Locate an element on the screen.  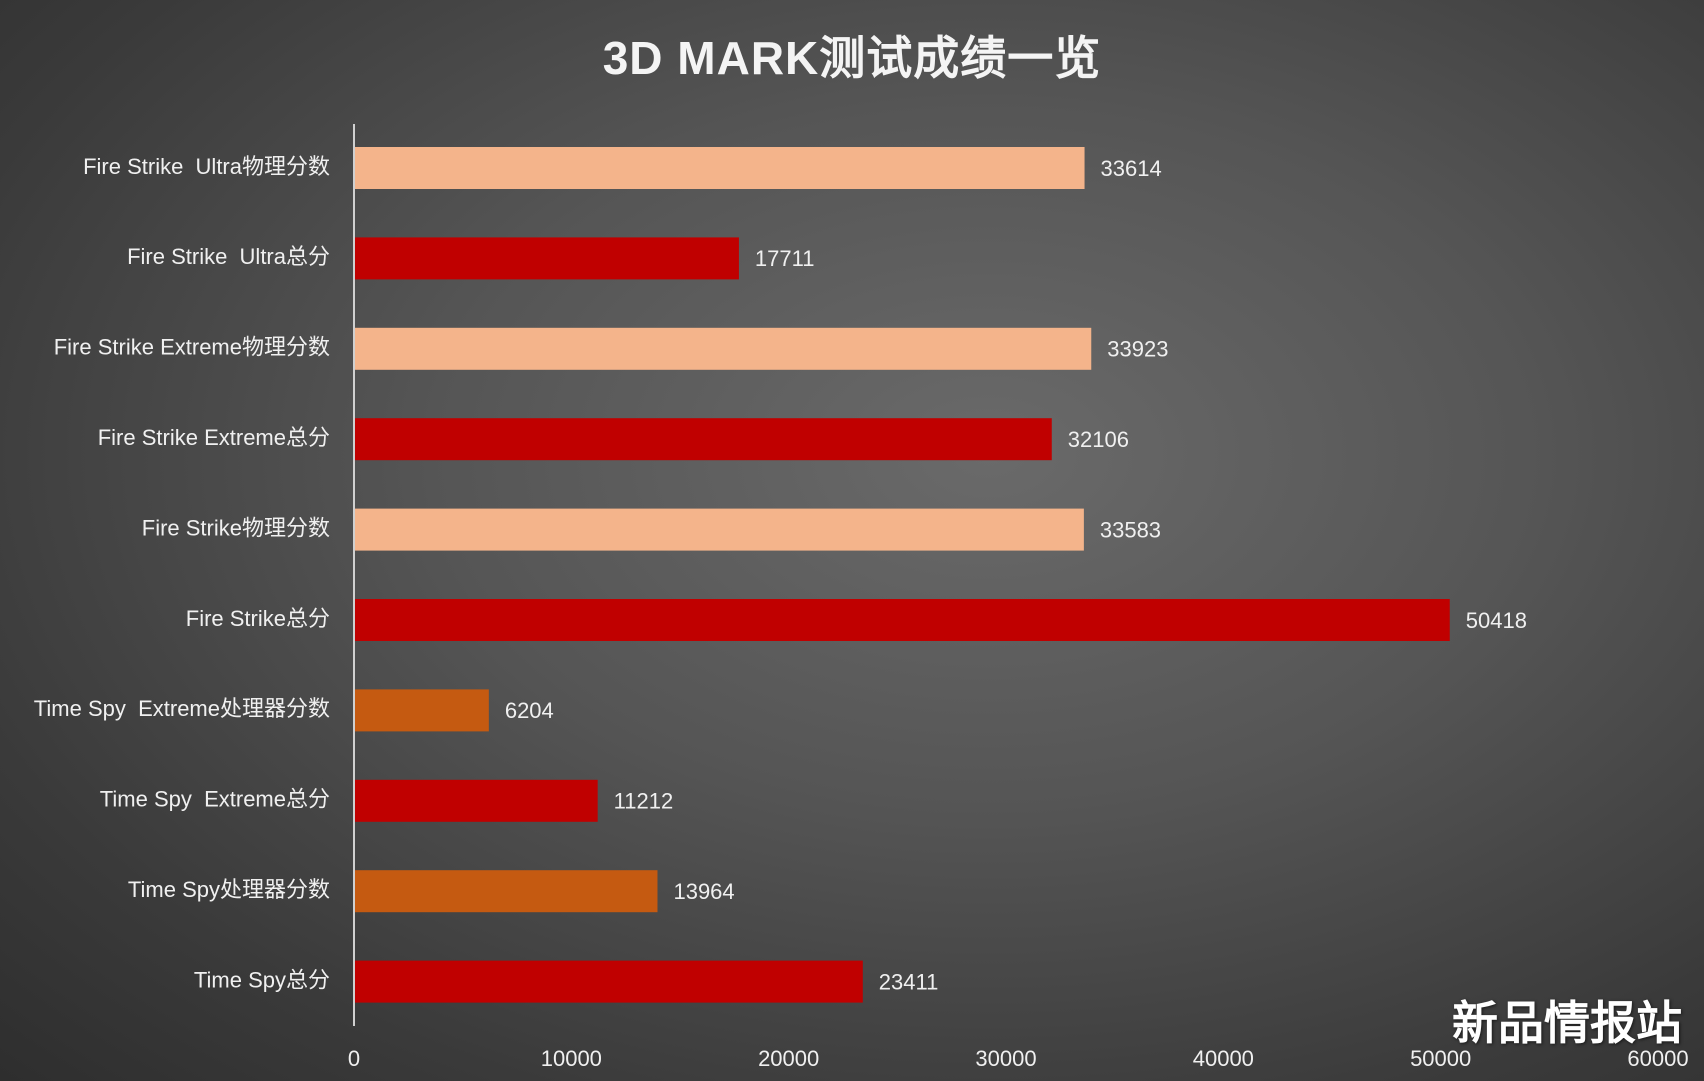
x-tick-label-5: 50000 is located at coordinates (1440, 1058).